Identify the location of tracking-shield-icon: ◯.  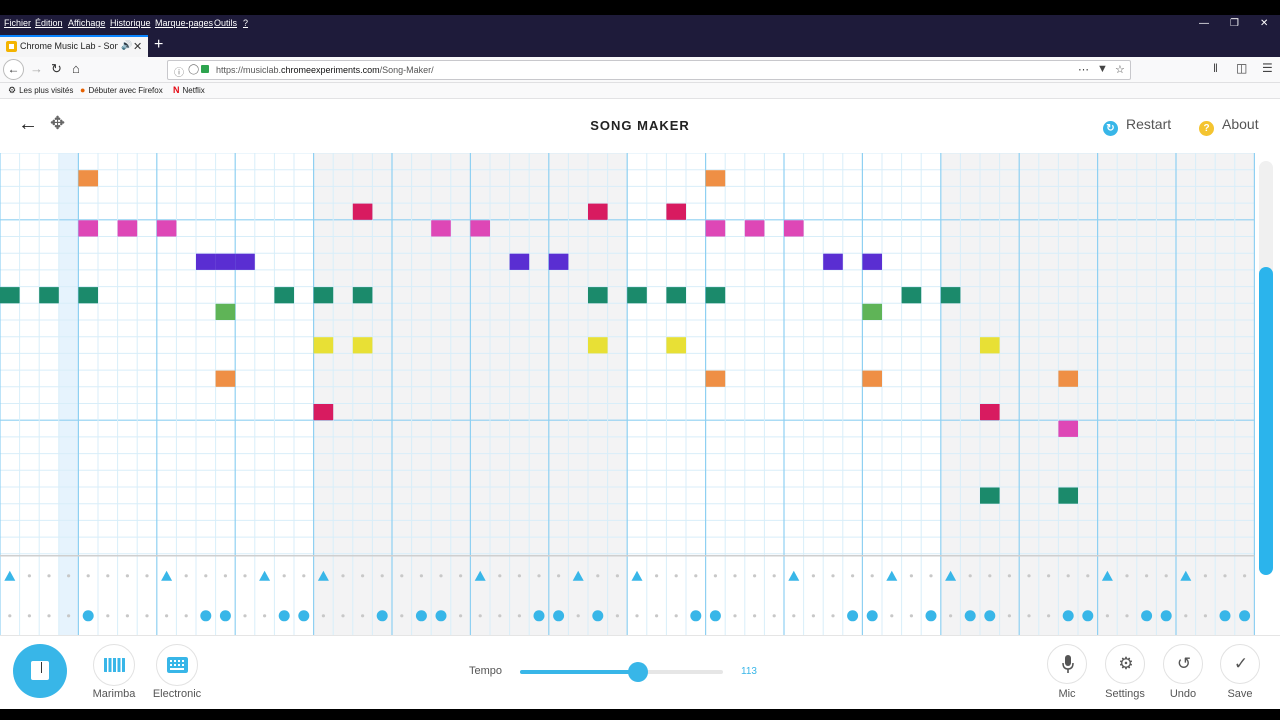
(194, 69).